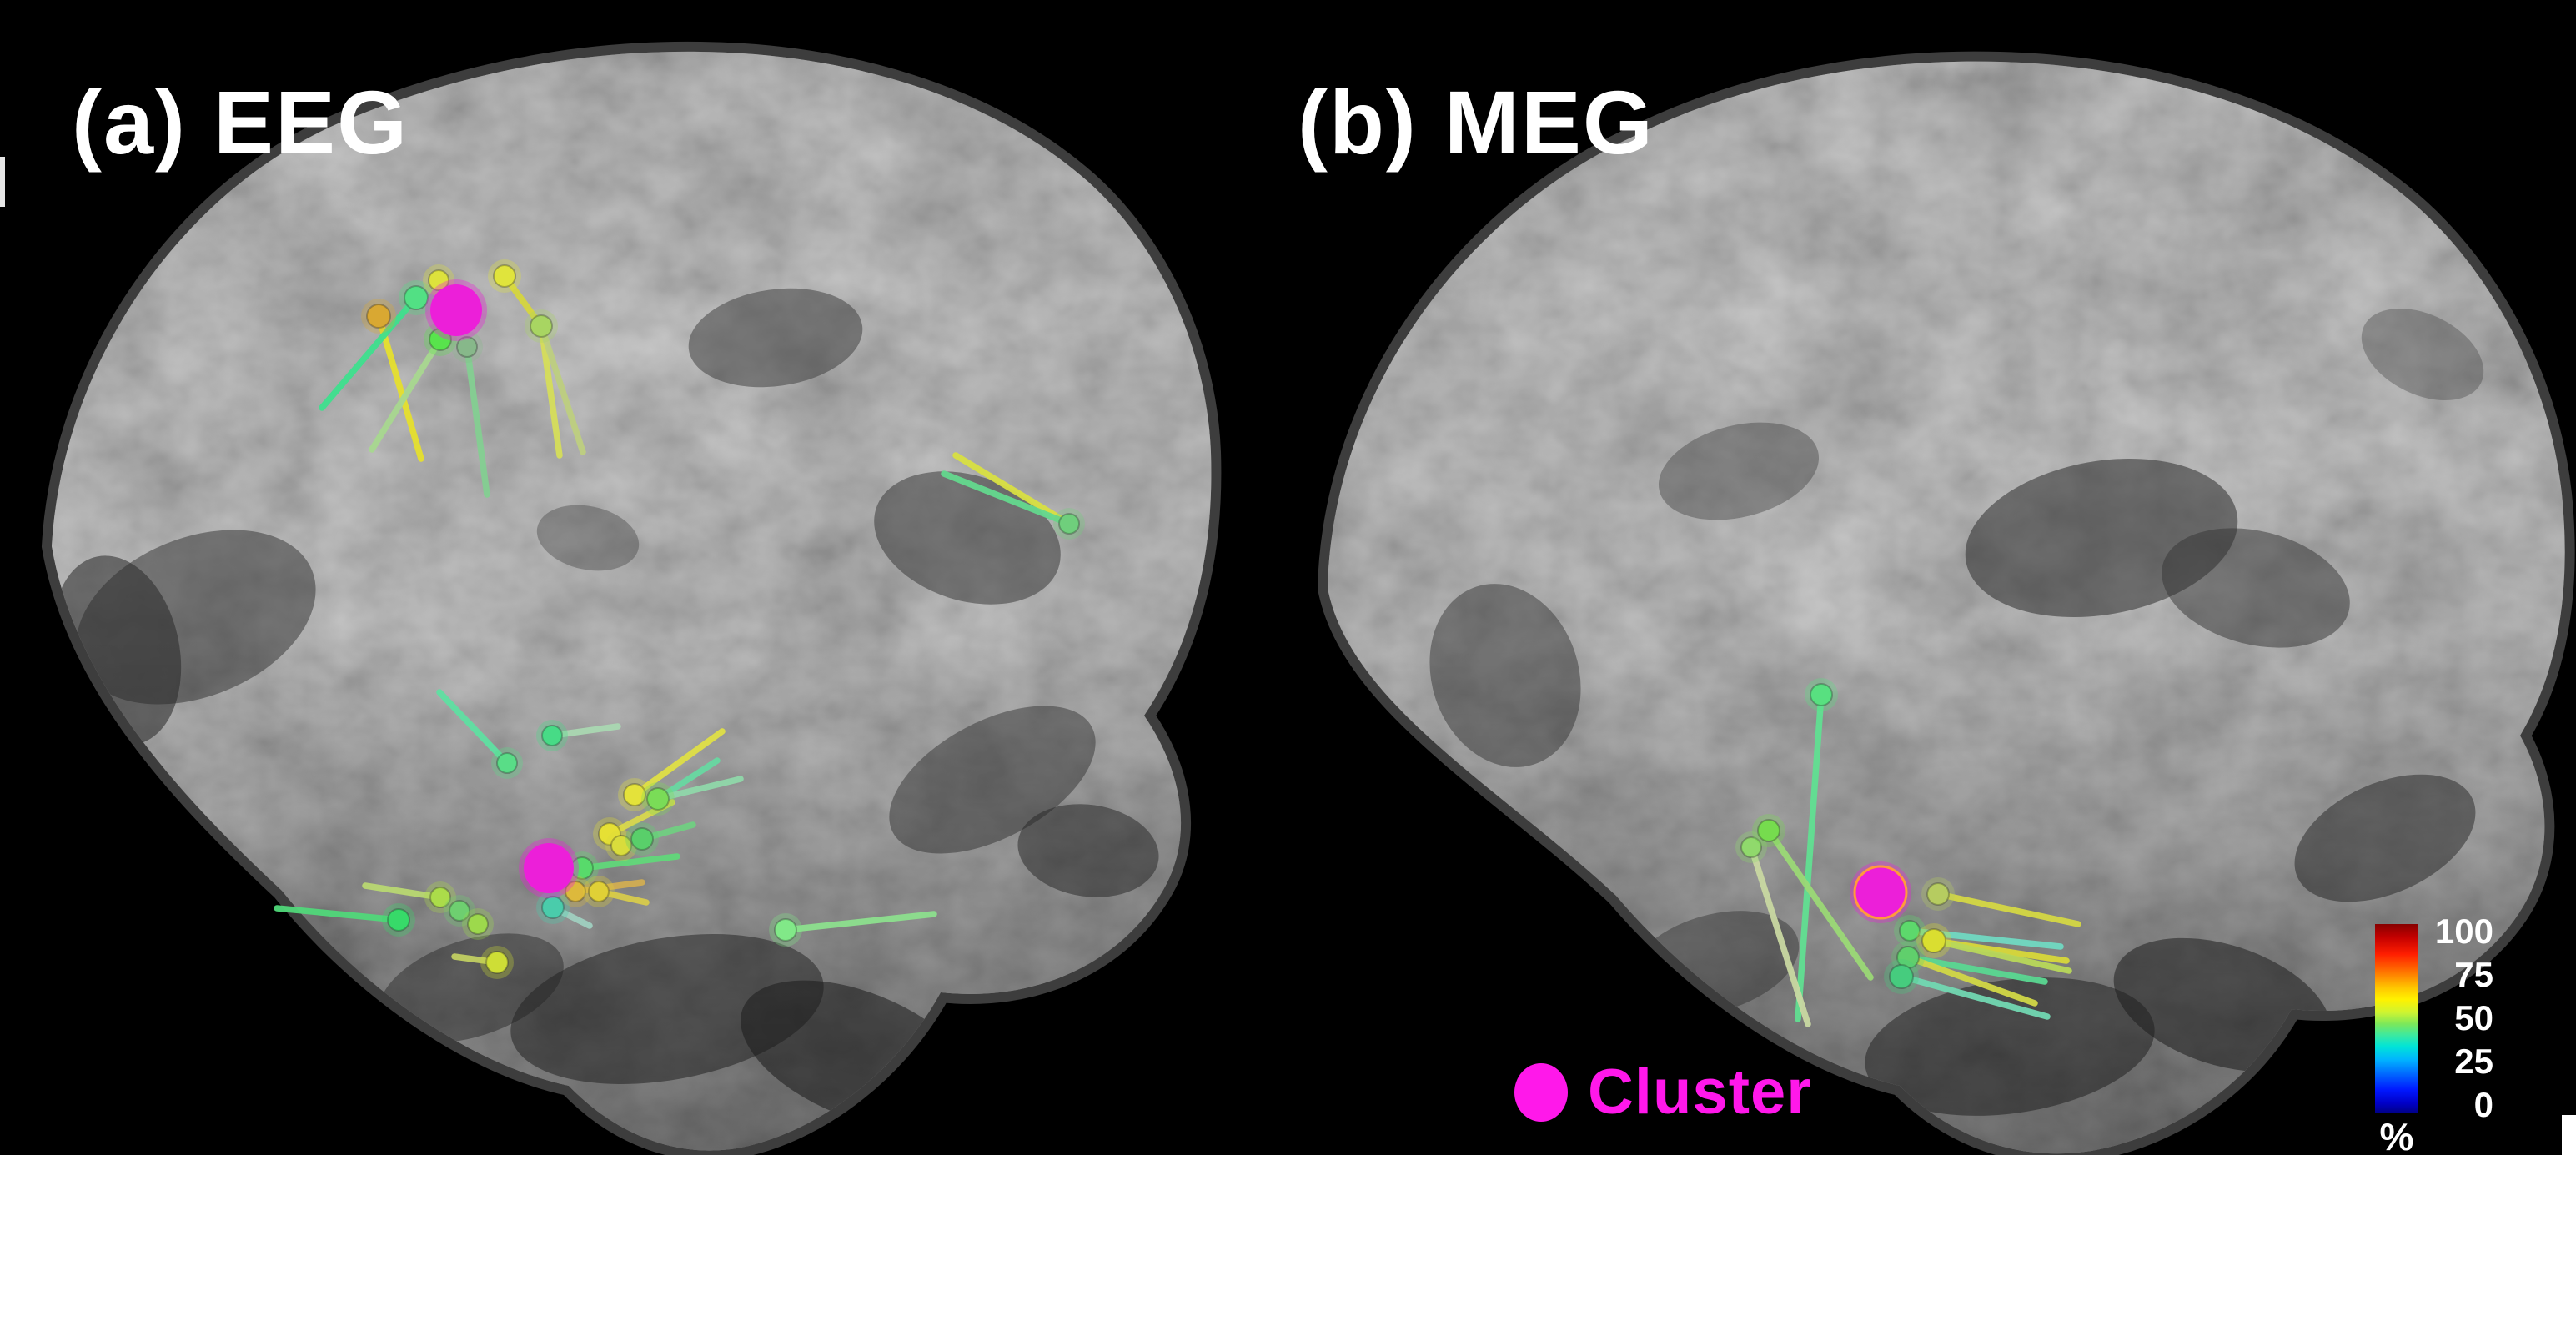 This screenshot has height=1326, width=2576. What do you see at coordinates (2396, 1136) in the screenshot?
I see `colorbar-unit: %` at bounding box center [2396, 1136].